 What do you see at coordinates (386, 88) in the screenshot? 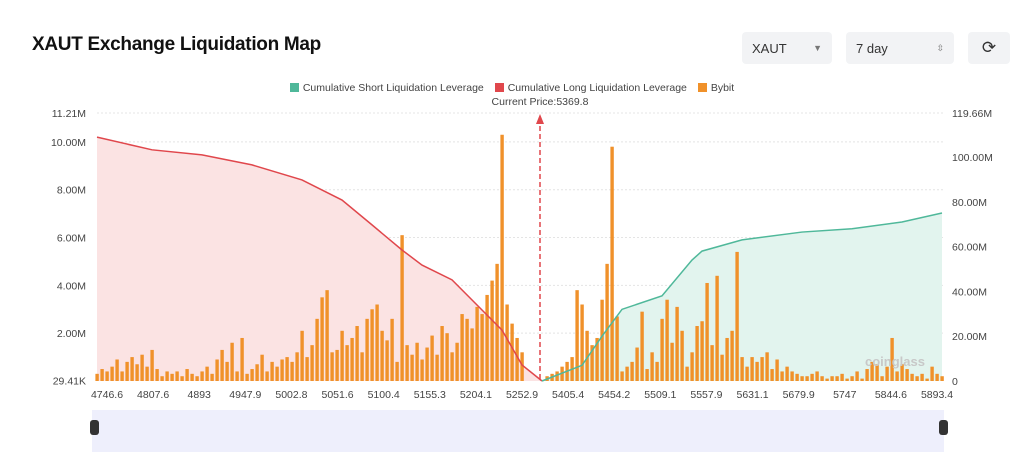
I see `legend-short: Cumulative Short Liquidation Leverage` at bounding box center [386, 88].